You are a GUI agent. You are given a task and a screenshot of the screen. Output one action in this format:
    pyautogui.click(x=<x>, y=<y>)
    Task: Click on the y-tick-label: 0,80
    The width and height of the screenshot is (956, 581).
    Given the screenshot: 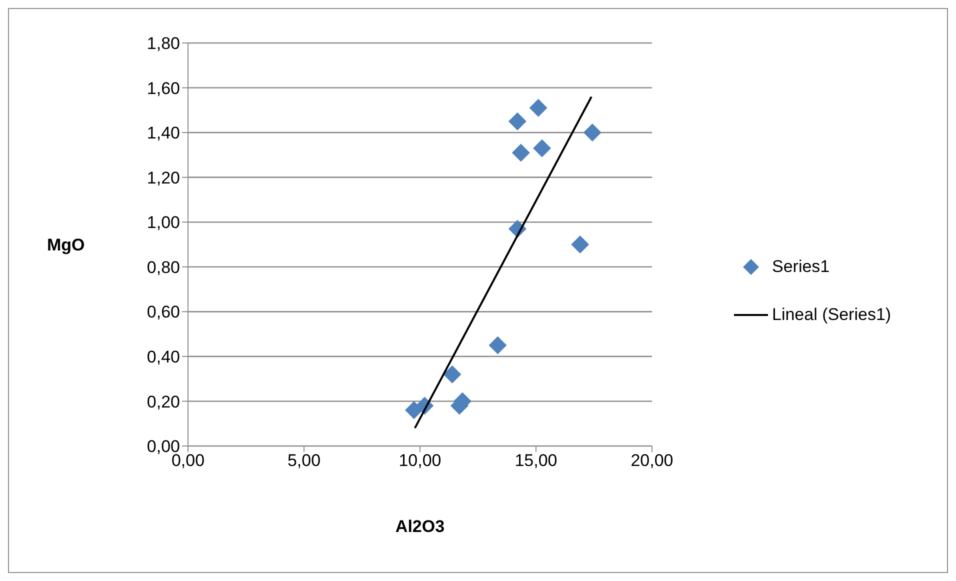 What is the action you would take?
    pyautogui.click(x=163, y=267)
    